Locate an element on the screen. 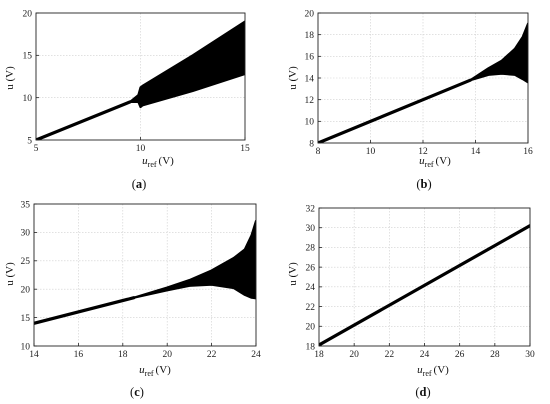  x-tick-label-c: 20 is located at coordinates (167, 355).